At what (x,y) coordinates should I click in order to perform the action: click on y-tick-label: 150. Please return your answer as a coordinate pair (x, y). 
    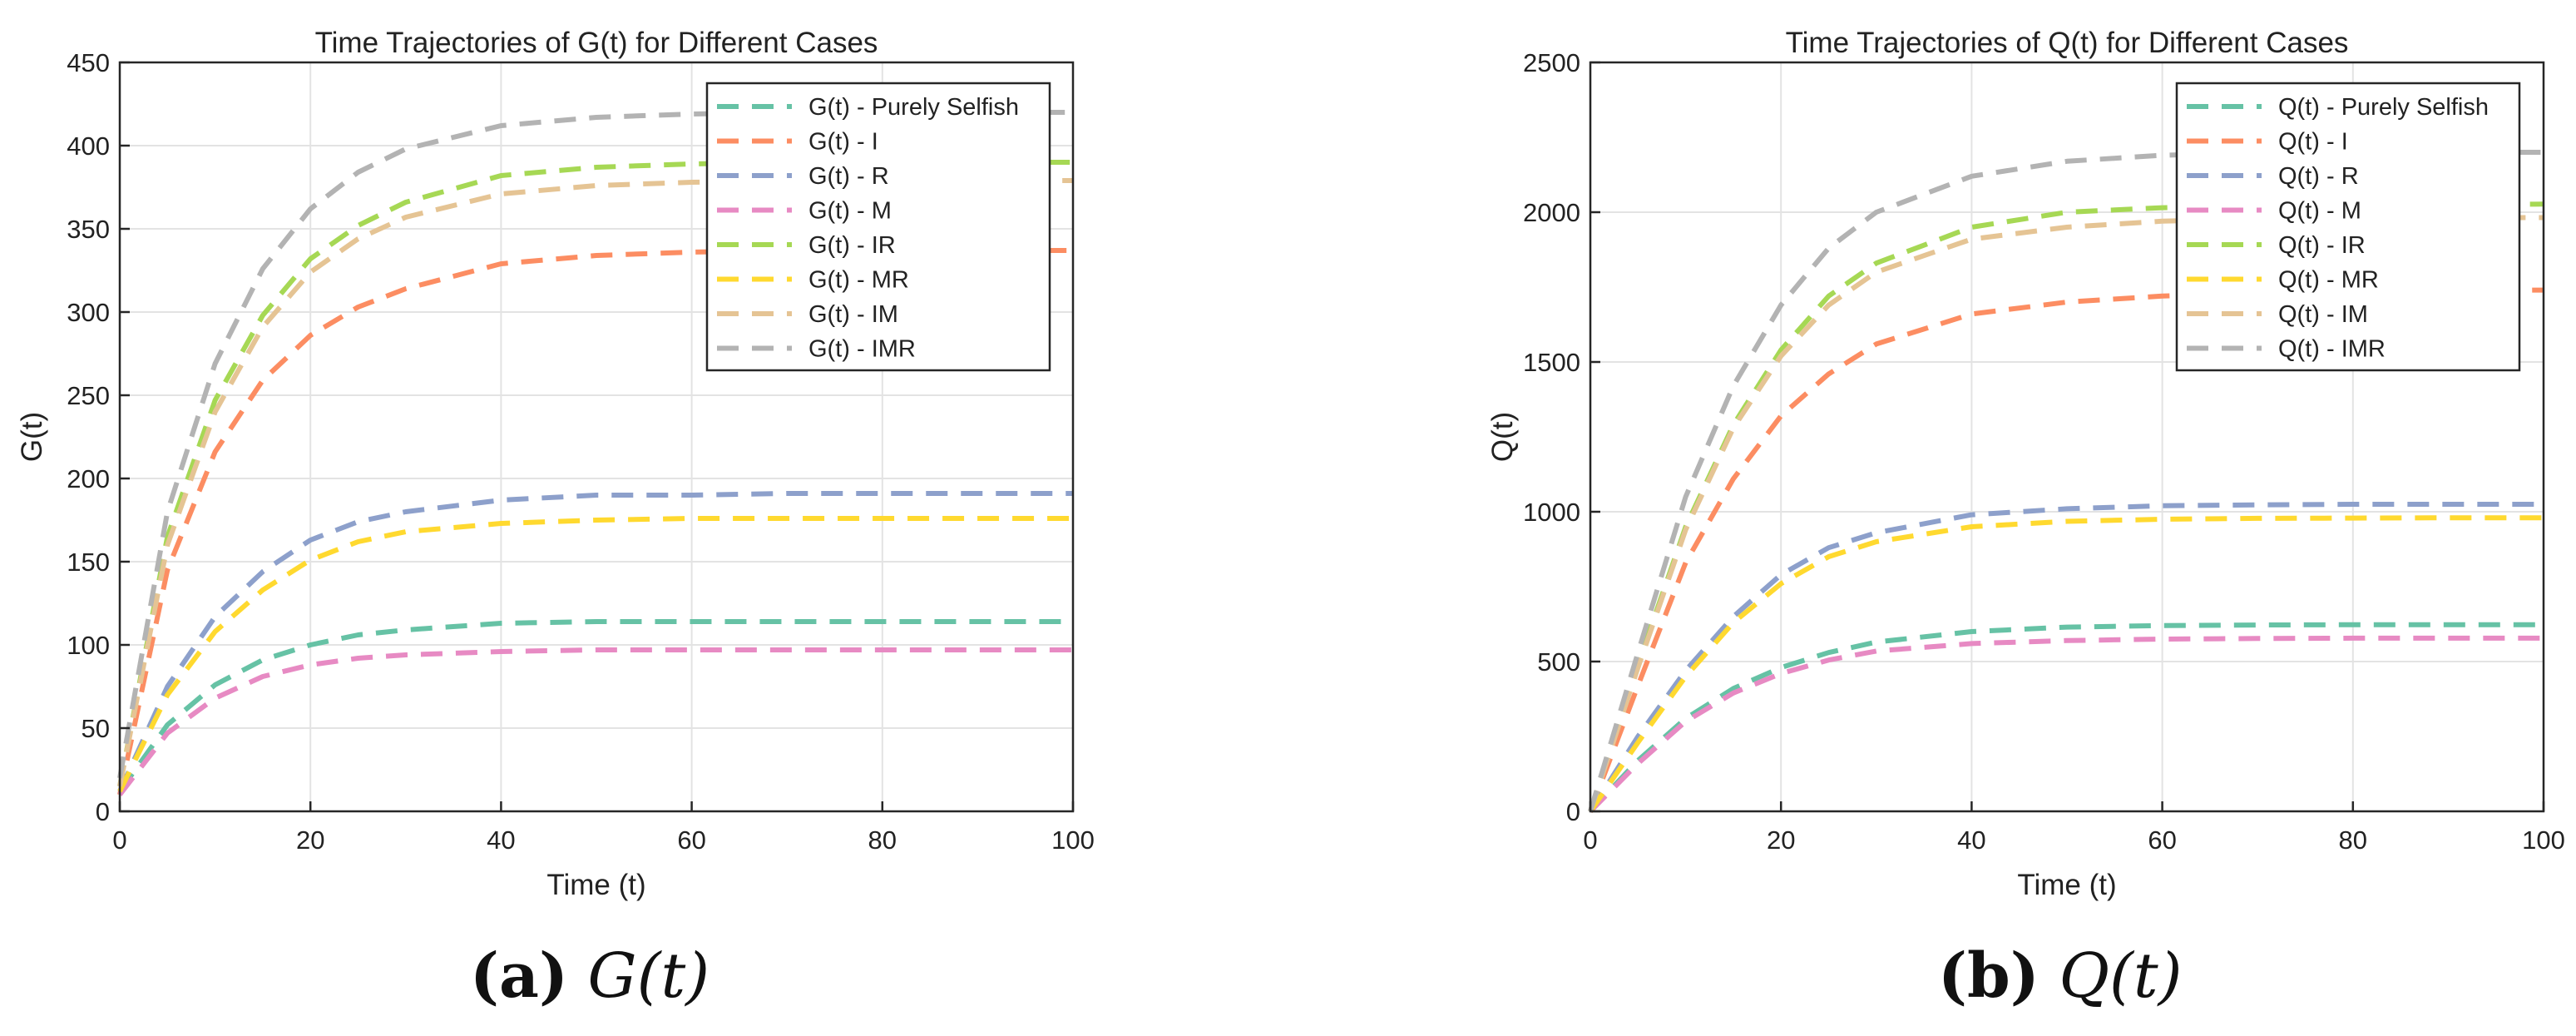
    Looking at the image, I should click on (88, 562).